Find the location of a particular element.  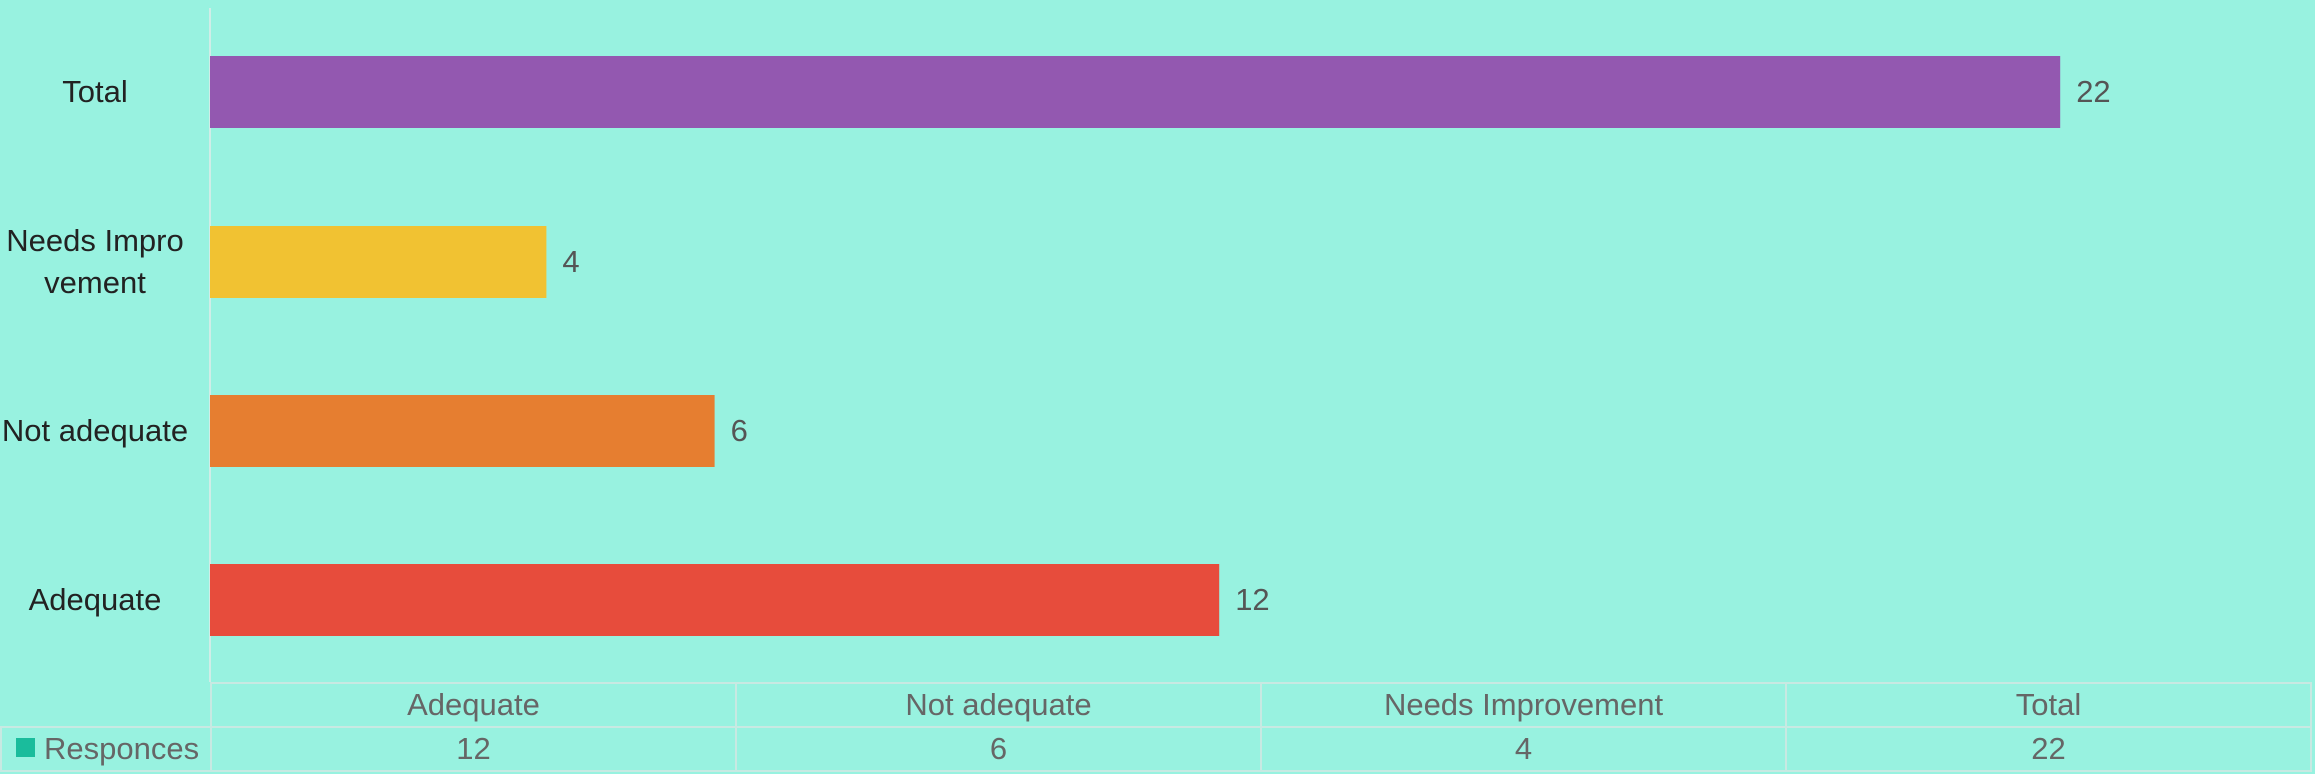

data-table-header: Total is located at coordinates (2048, 705).